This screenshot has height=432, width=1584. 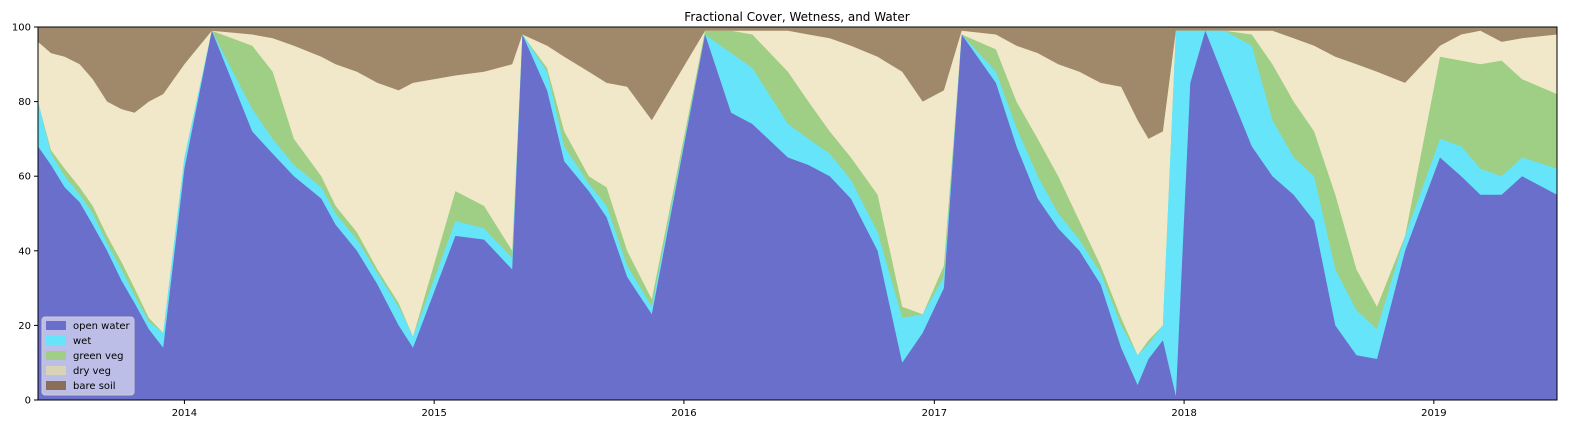 What do you see at coordinates (56, 370) in the screenshot?
I see `legend-swatch-dry-veg` at bounding box center [56, 370].